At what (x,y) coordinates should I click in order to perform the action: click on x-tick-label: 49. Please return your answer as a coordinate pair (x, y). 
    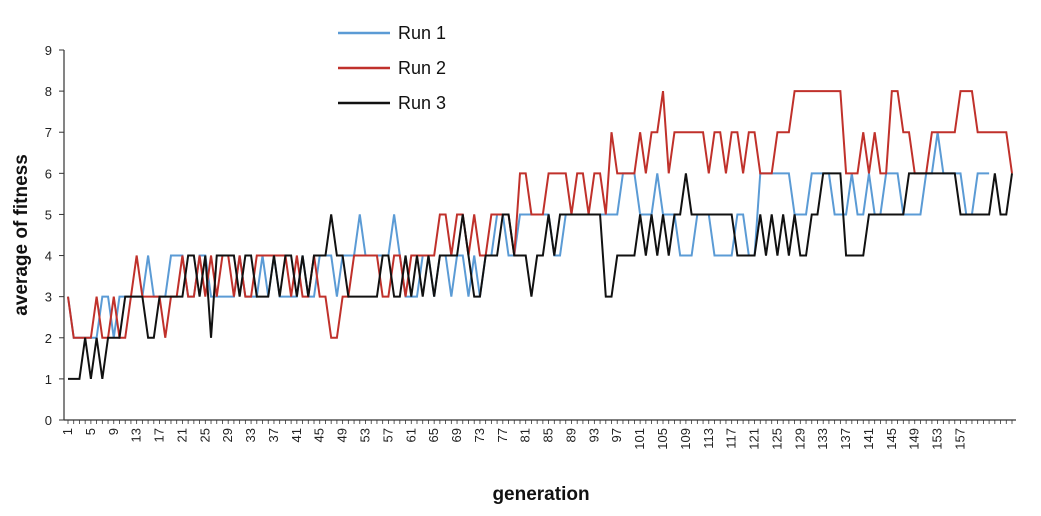
    Looking at the image, I should click on (342, 435).